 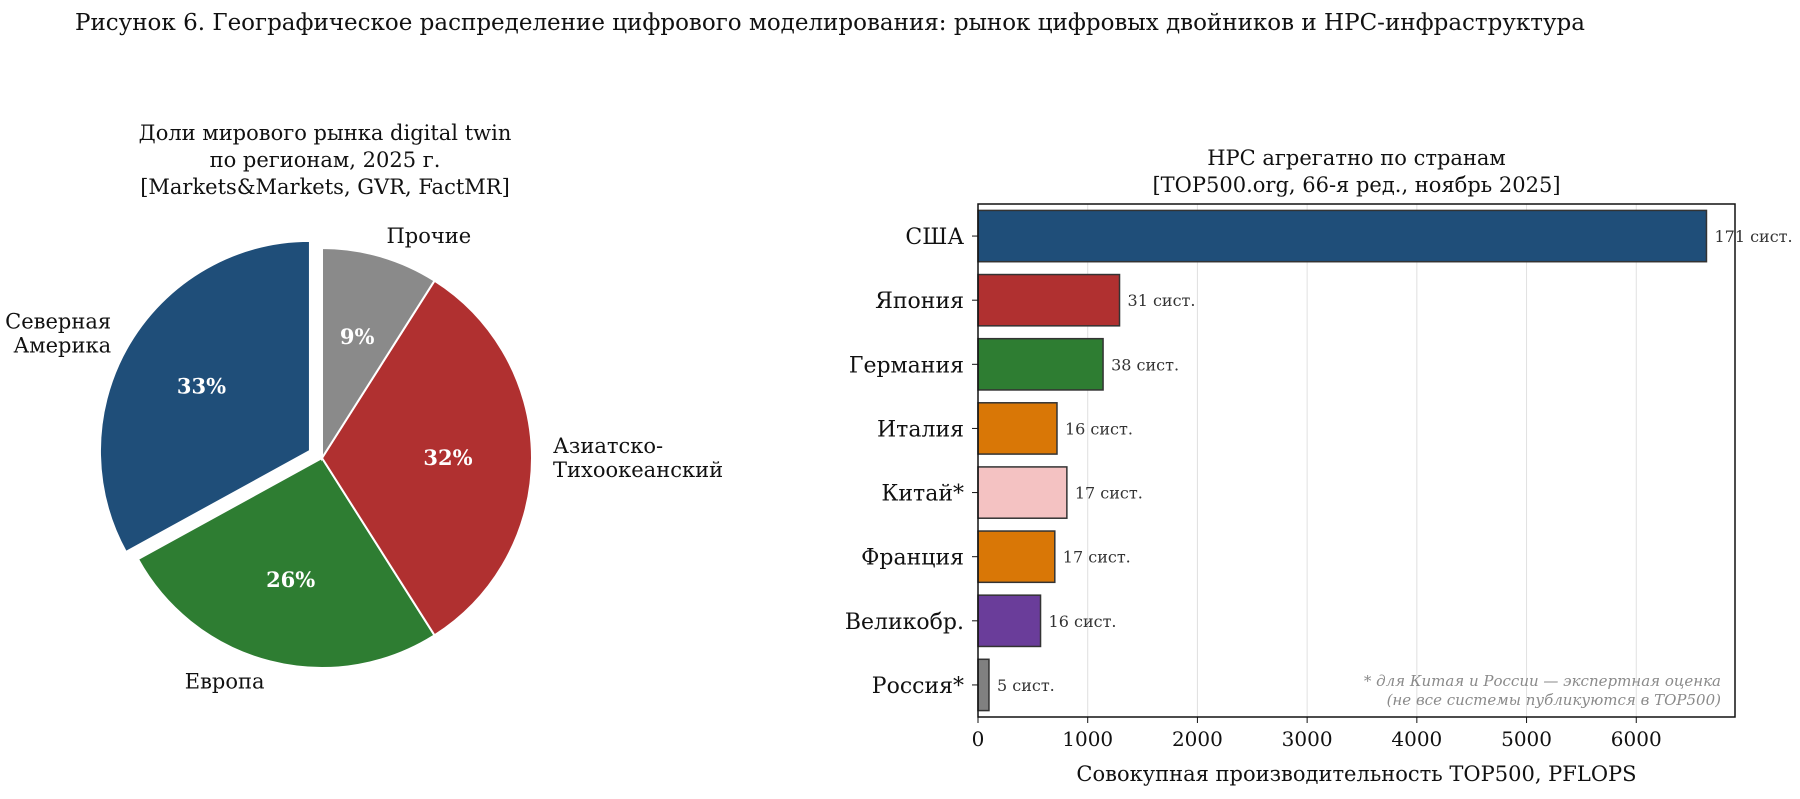 I want to click on pie-pct-label: 26%, so click(x=290, y=579).